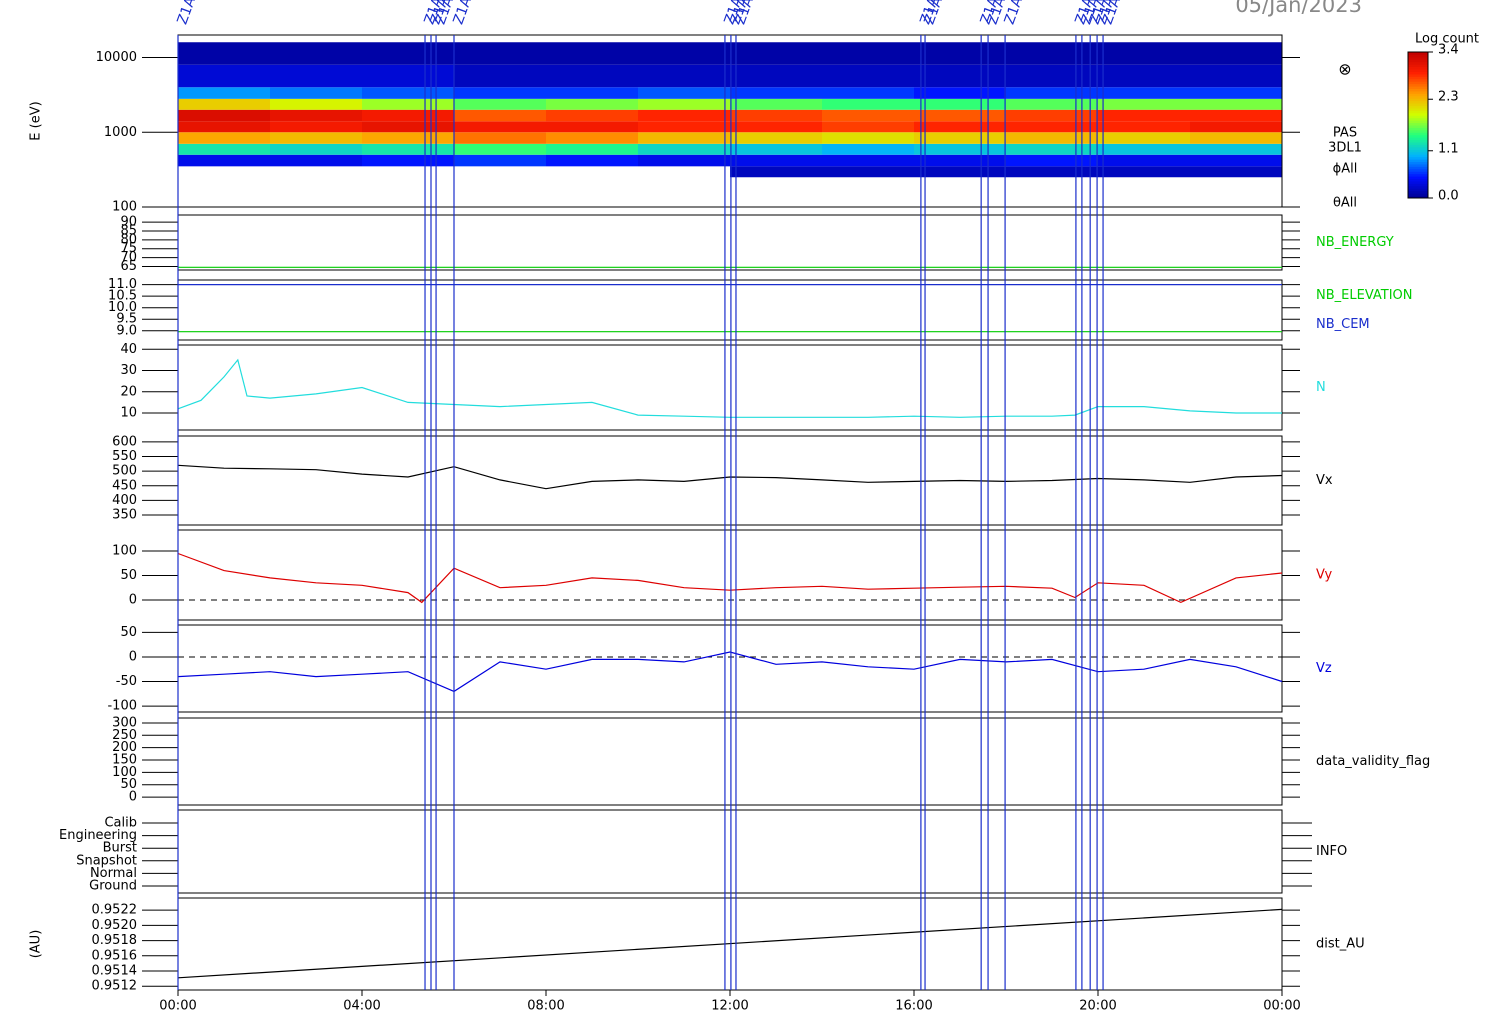  What do you see at coordinates (133, 797) in the screenshot?
I see `y-tick-label: 0` at bounding box center [133, 797].